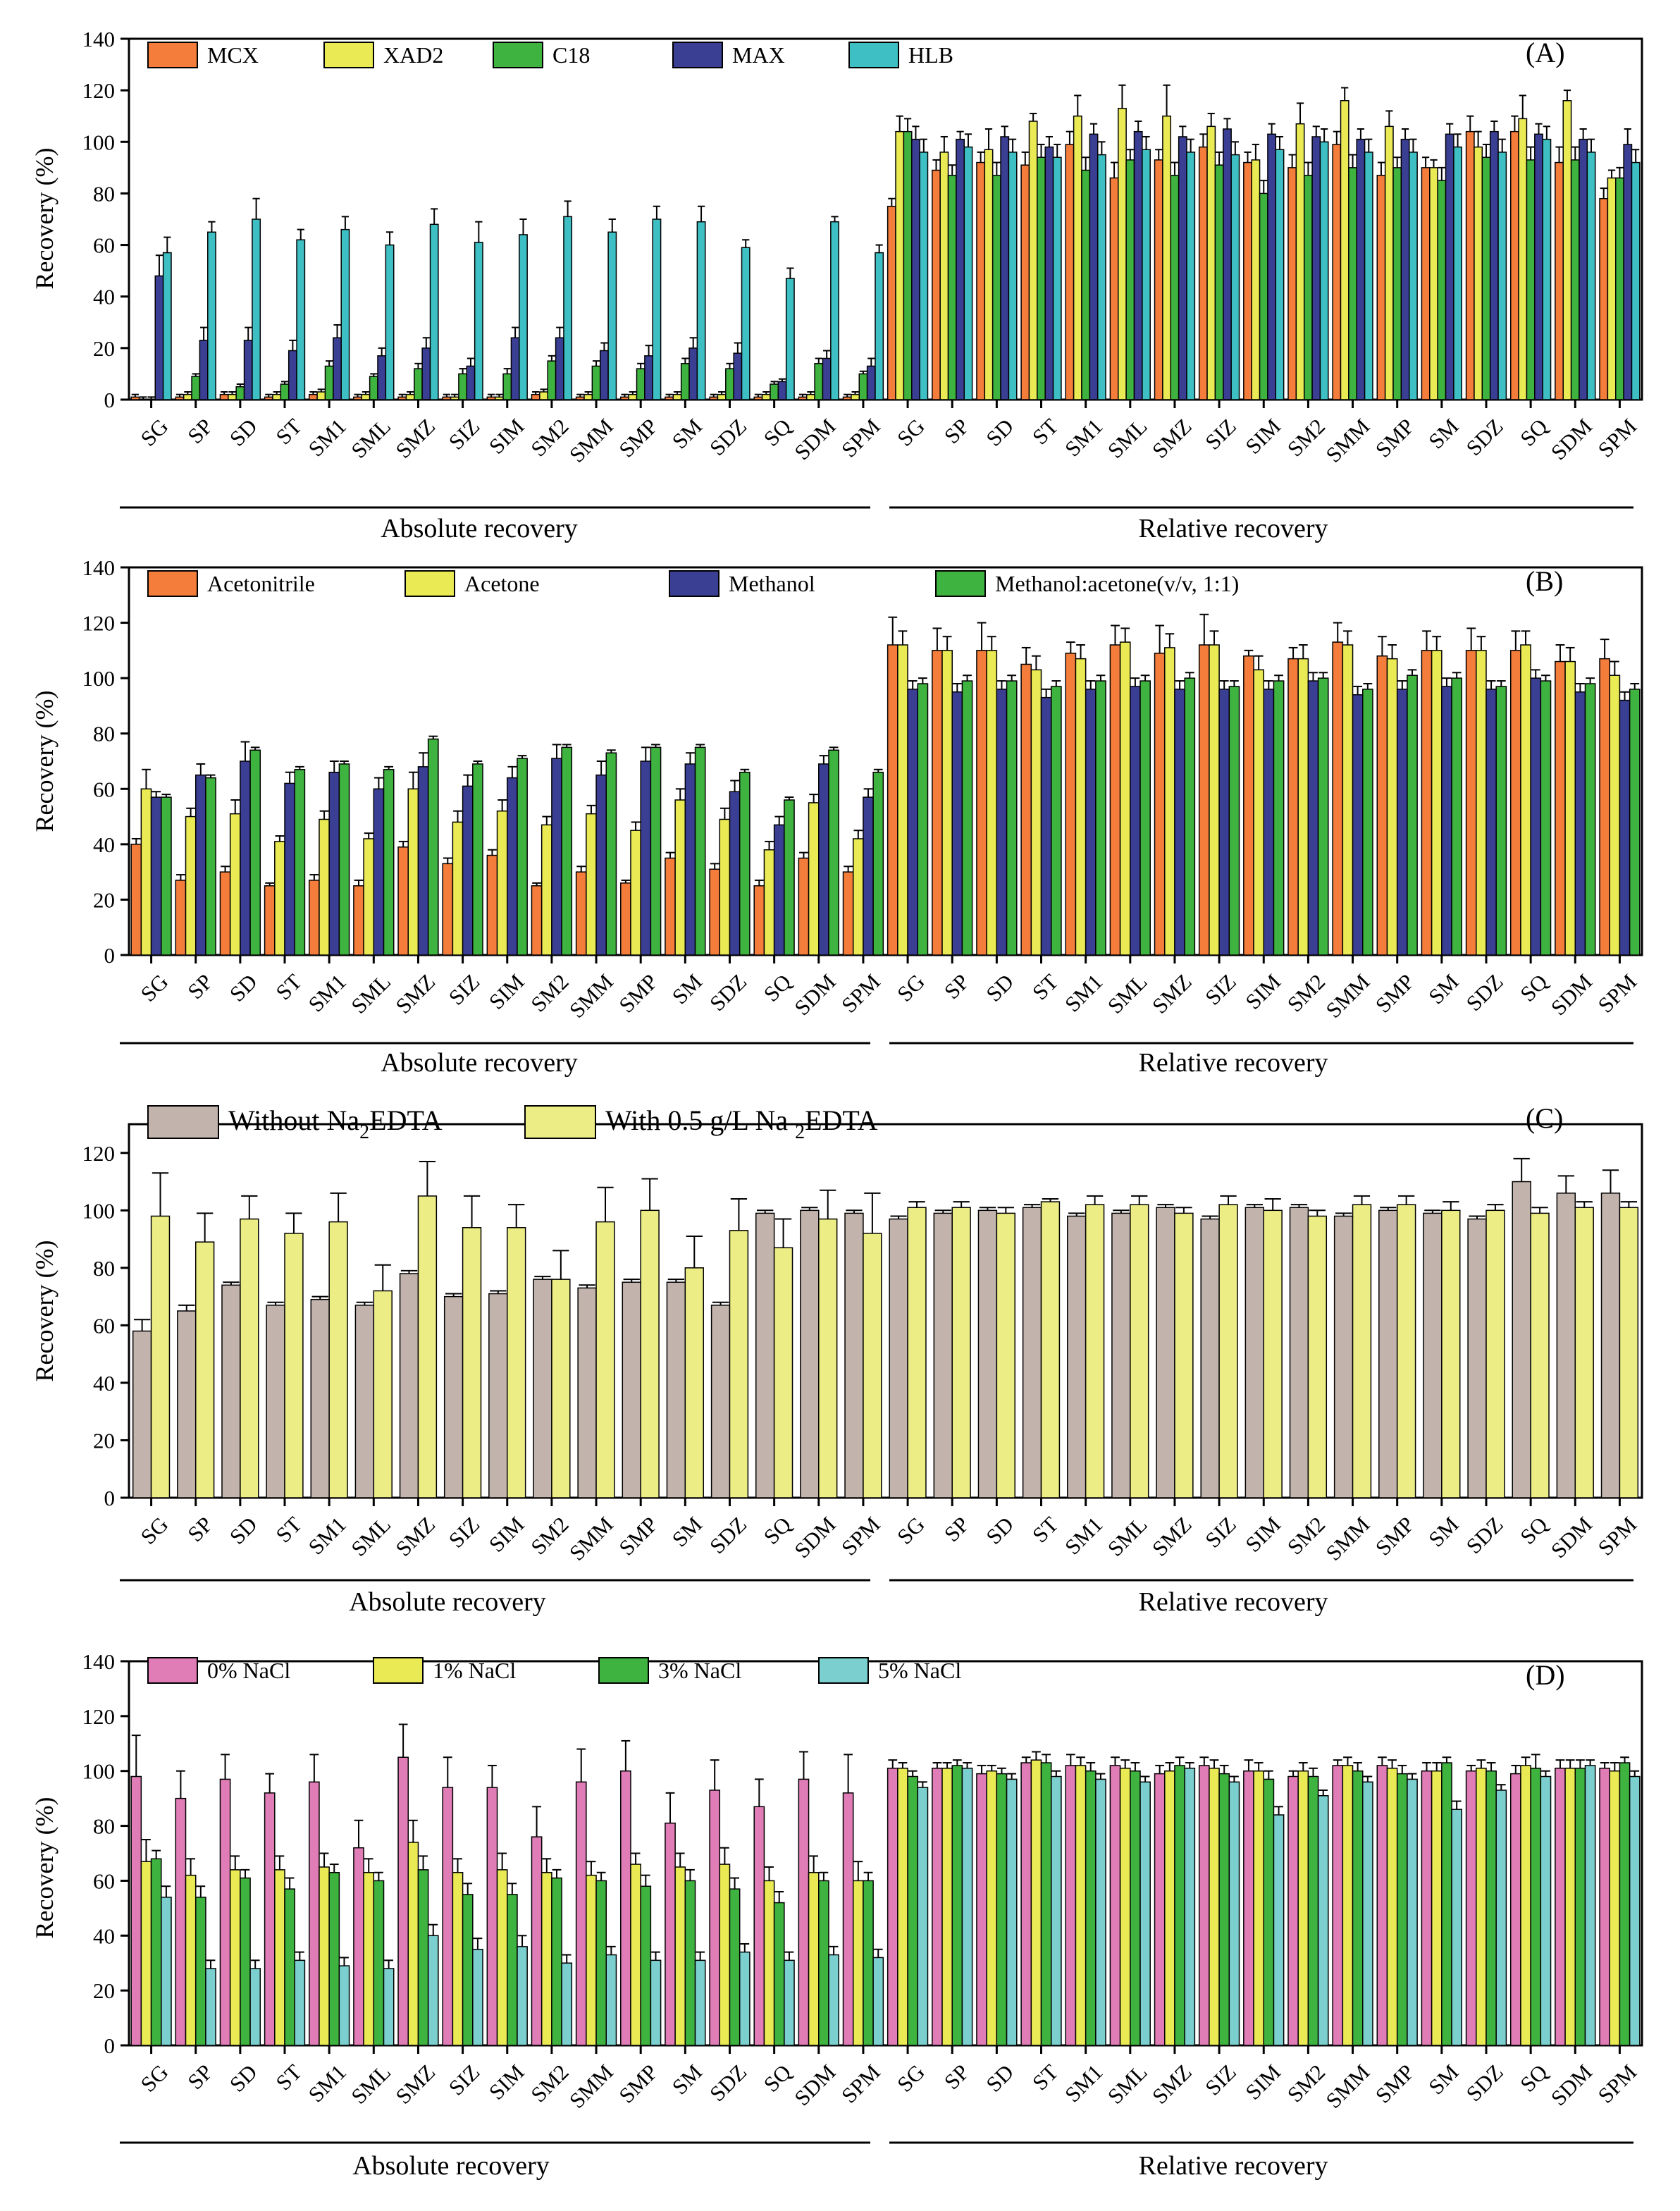 This screenshot has width=1680, height=2211. I want to click on y-tick-label-a-120: 120, so click(99, 90).